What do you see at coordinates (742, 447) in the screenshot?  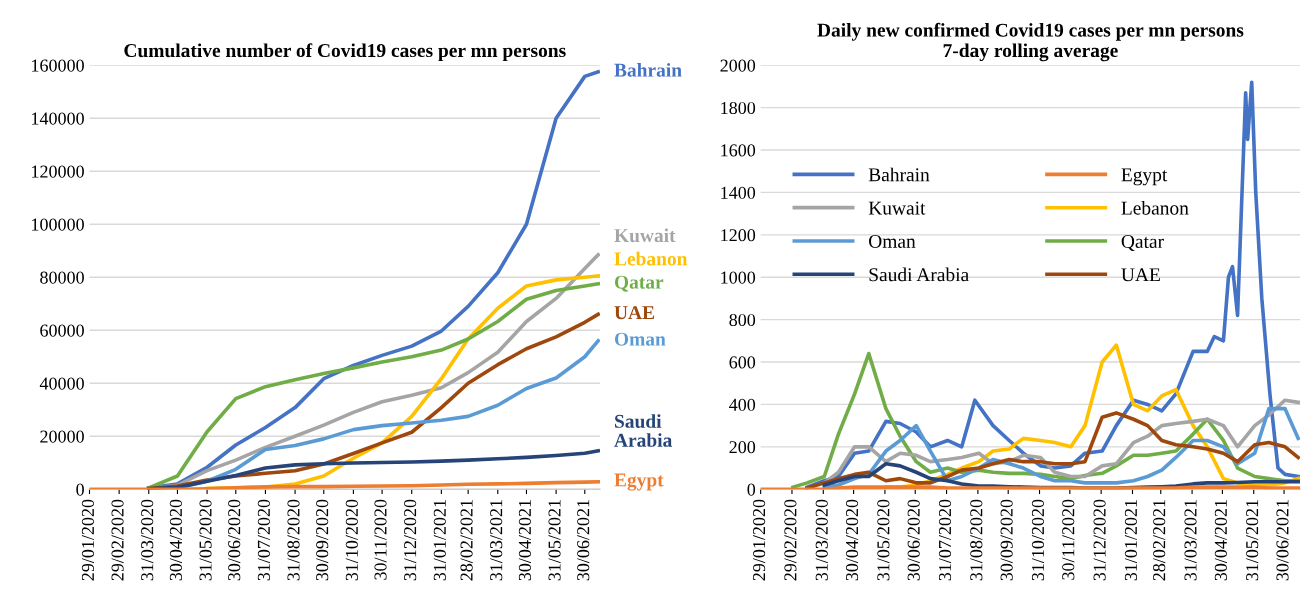 I see `y-tick-label: 200` at bounding box center [742, 447].